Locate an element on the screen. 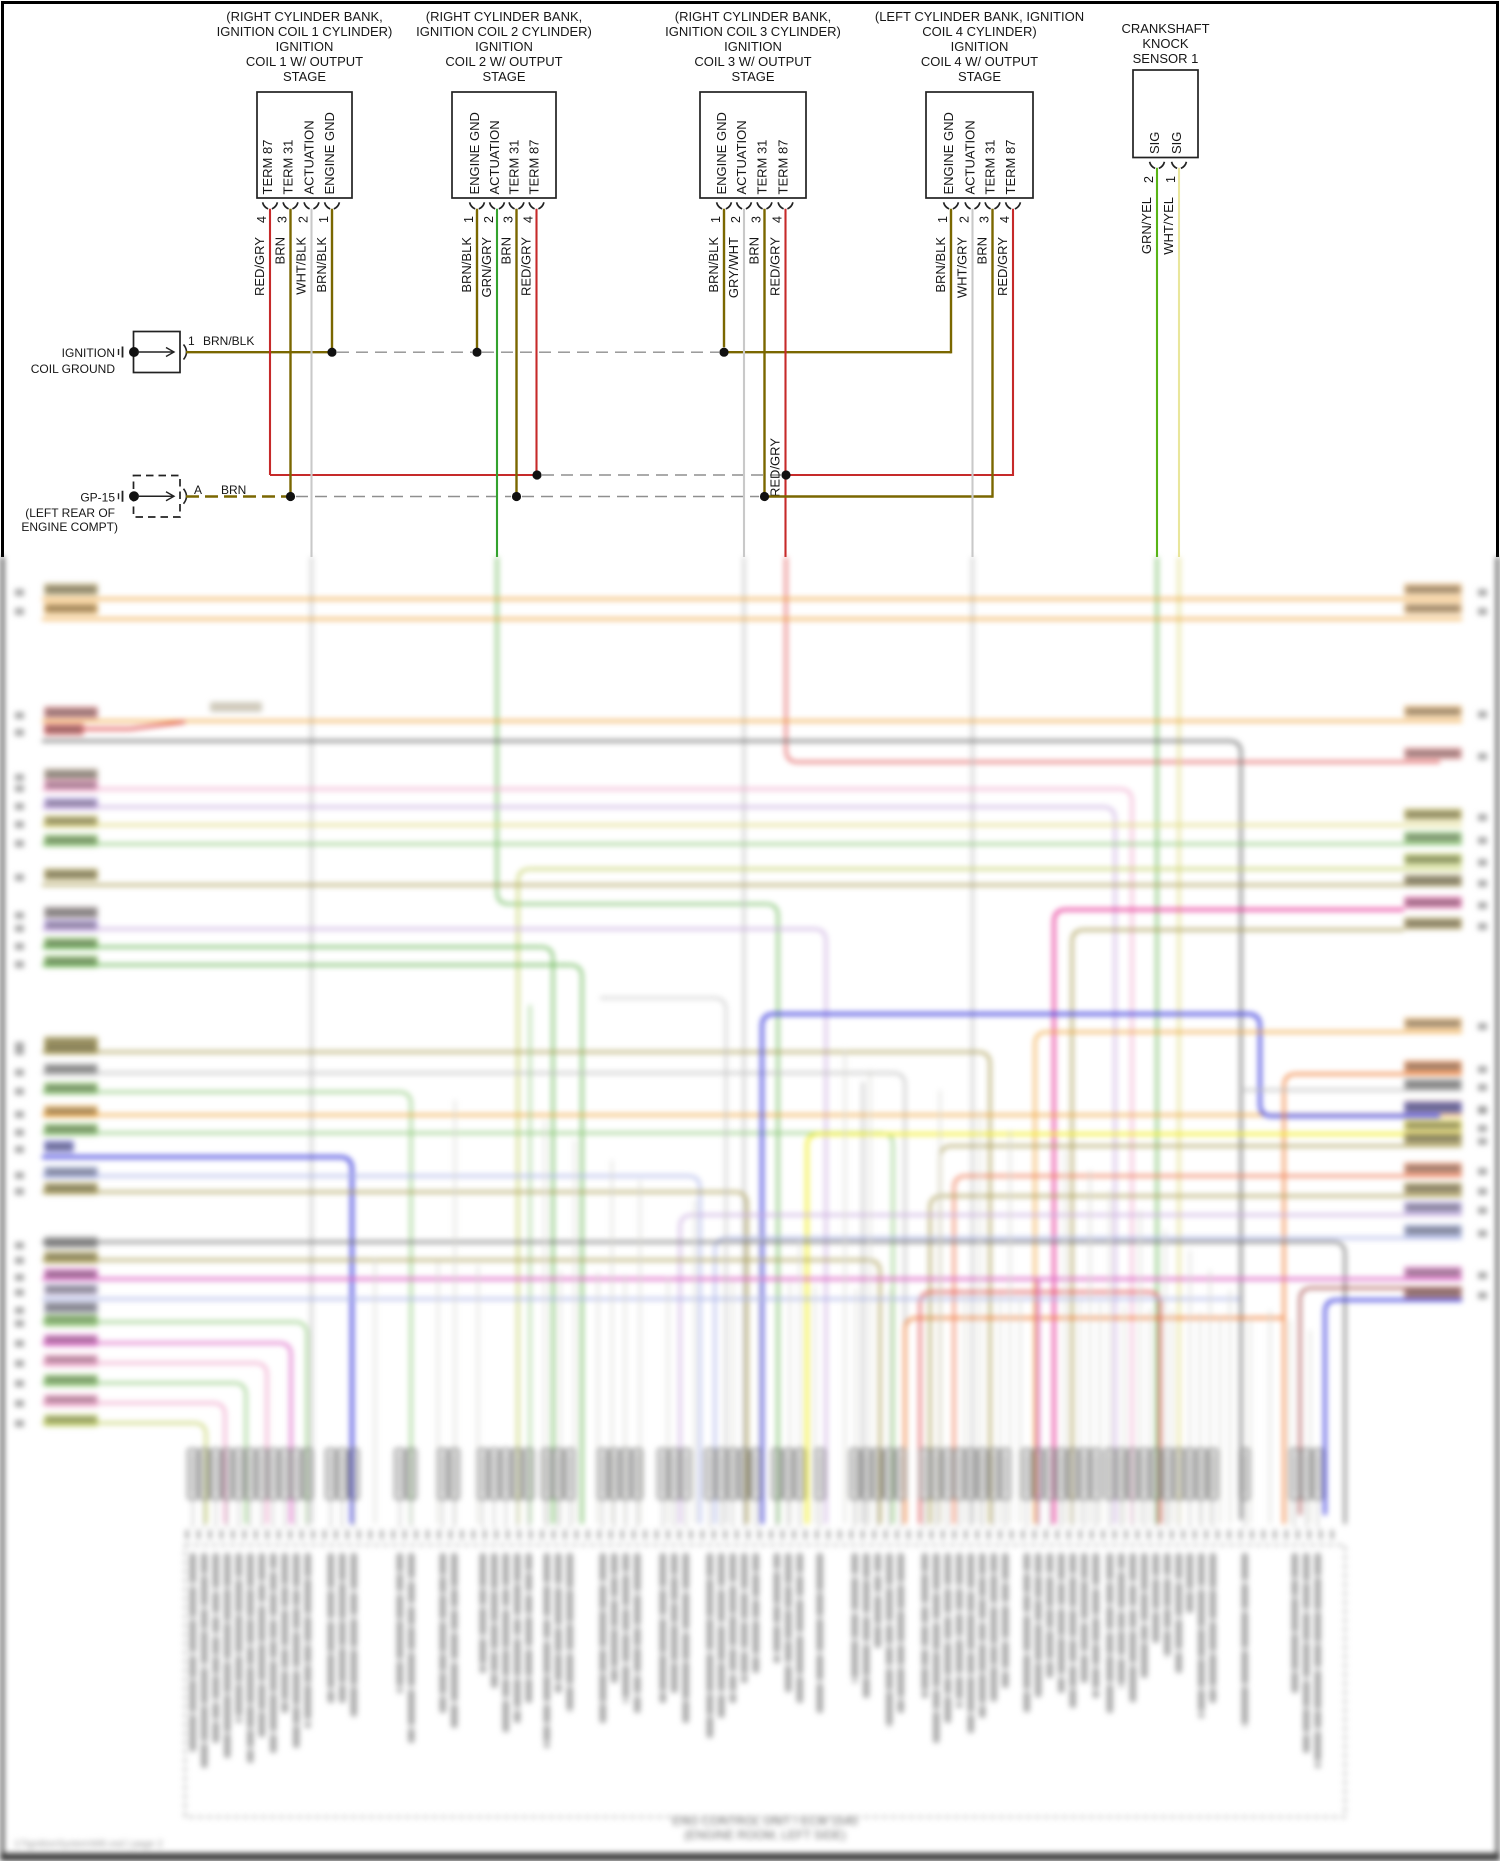 Image resolution: width=1500 pixels, height=1861 pixels. svg-text: (LEFT REAR OF is located at coordinates (70, 513).